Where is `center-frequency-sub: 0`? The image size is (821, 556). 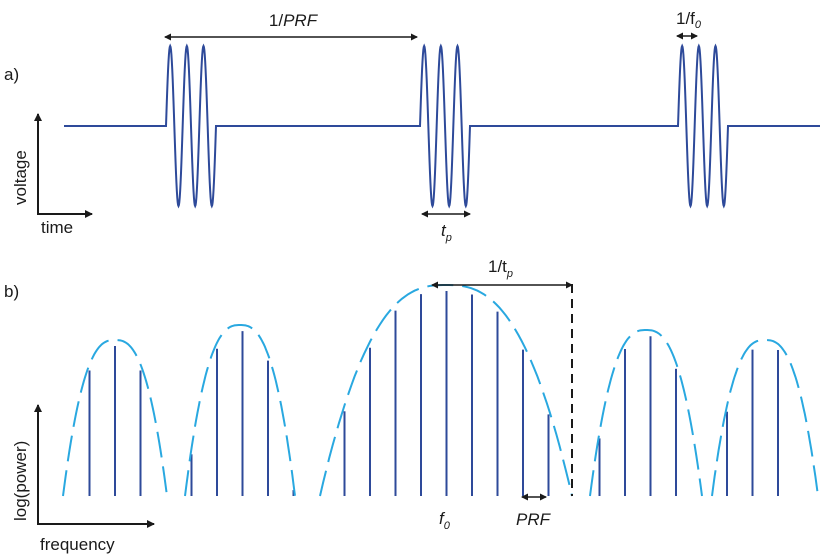 center-frequency-sub: 0 is located at coordinates (447, 526).